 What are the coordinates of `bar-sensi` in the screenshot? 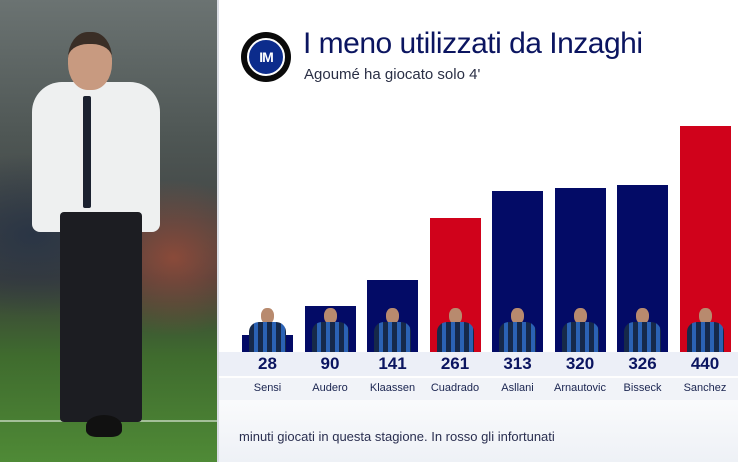 It's located at (267, 330).